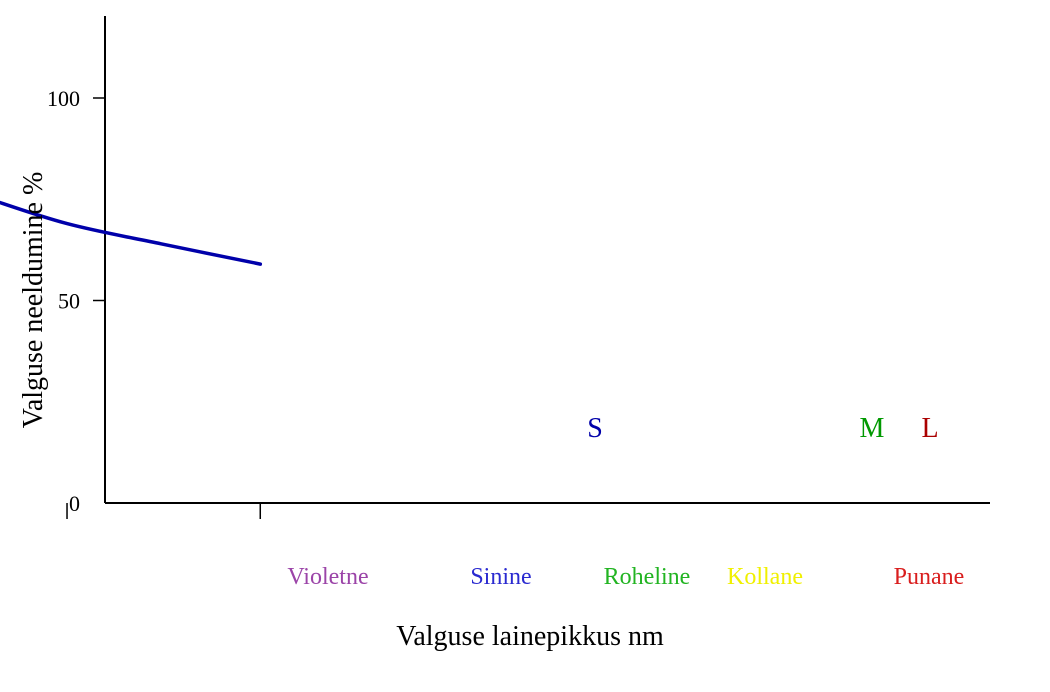 The height and width of the screenshot is (692, 1050). I want to click on color-band-label: Sinine, so click(500, 577).